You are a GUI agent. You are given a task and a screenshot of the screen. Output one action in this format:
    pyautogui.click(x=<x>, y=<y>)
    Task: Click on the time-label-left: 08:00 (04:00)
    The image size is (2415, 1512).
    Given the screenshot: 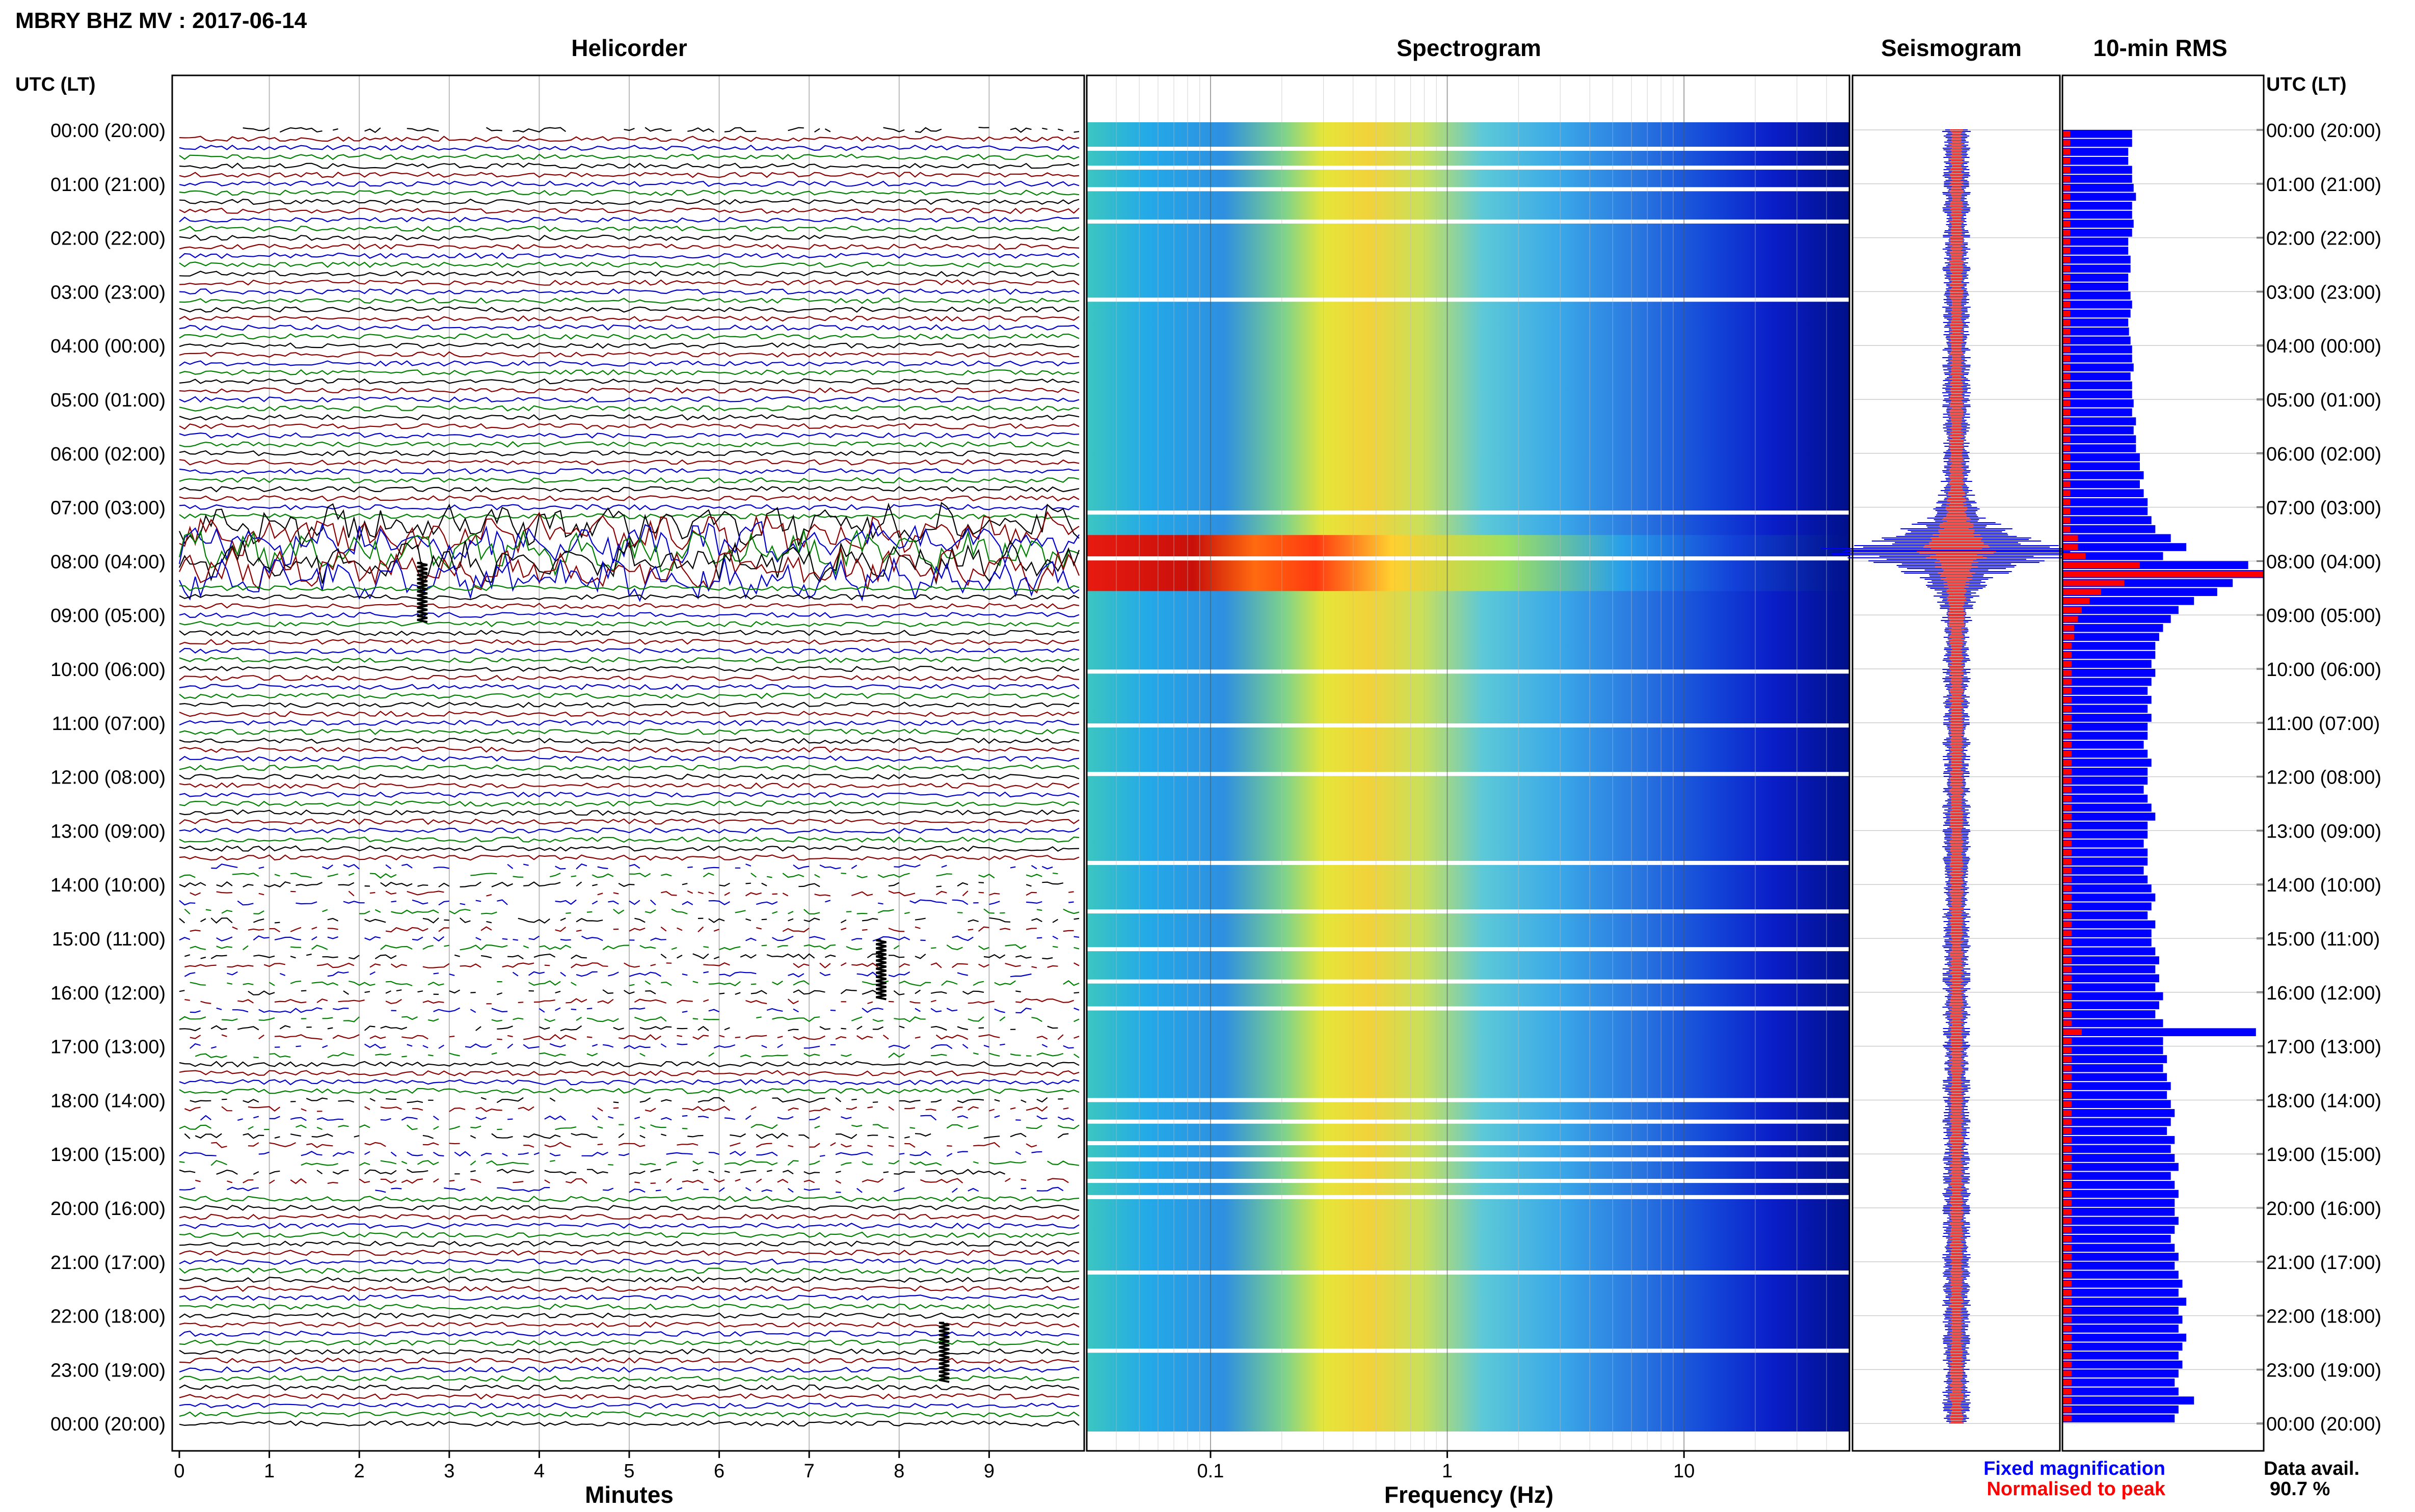 What is the action you would take?
    pyautogui.click(x=108, y=562)
    